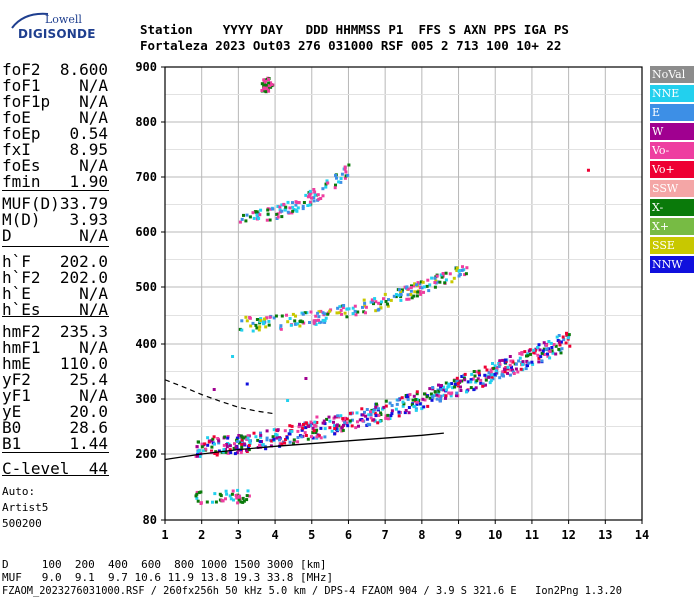 The width and height of the screenshot is (700, 600). Describe the element at coordinates (146, 232) in the screenshot. I see `y-tick-label: 600` at that location.